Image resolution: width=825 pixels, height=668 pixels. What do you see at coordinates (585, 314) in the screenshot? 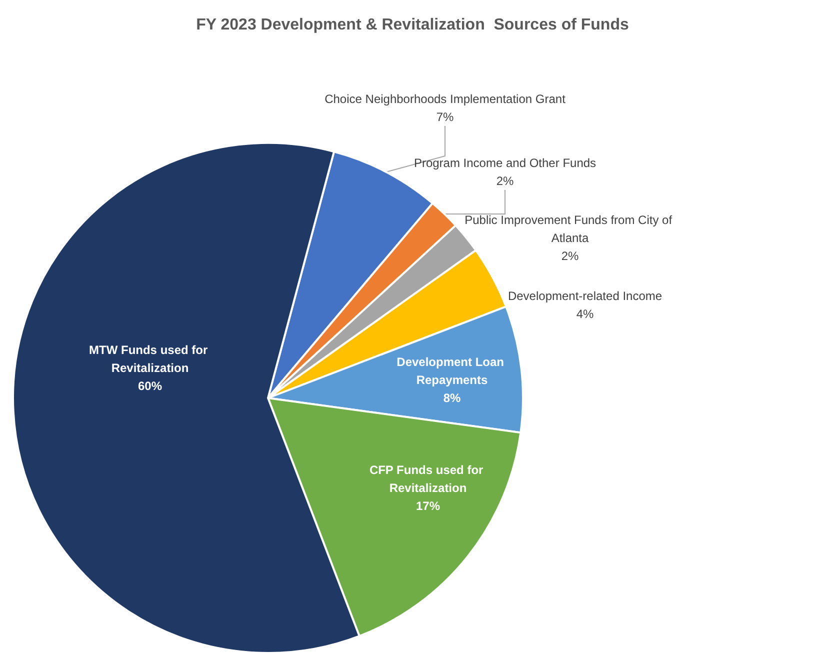
I see `data-label: 4%` at bounding box center [585, 314].